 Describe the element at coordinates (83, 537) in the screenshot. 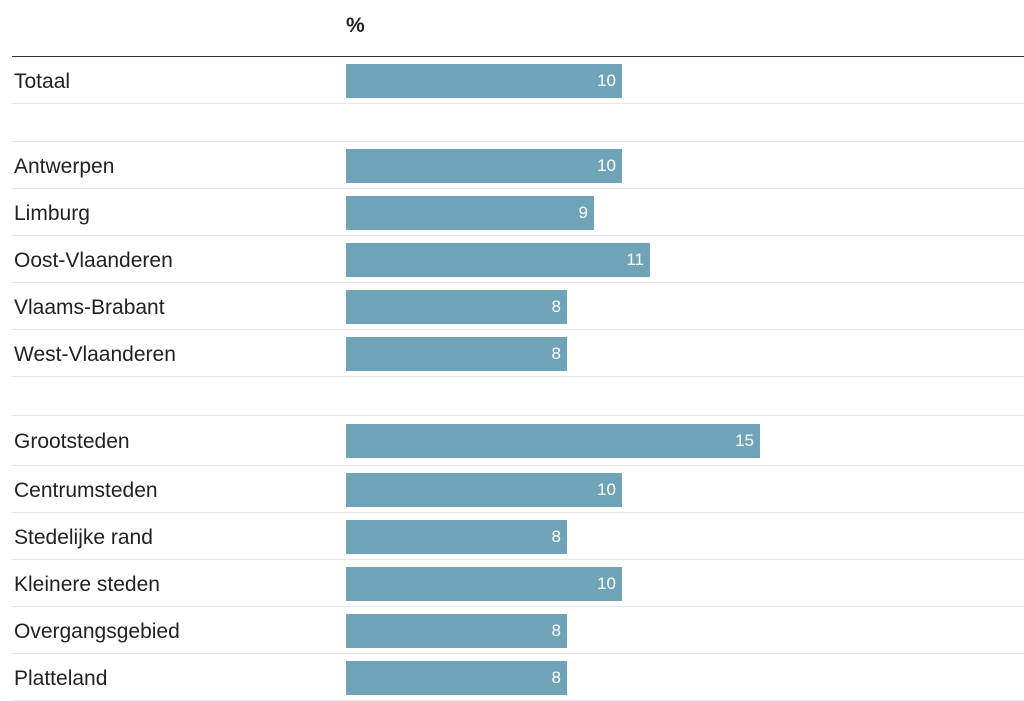

I see `category-label: Stedelijke rand` at that location.